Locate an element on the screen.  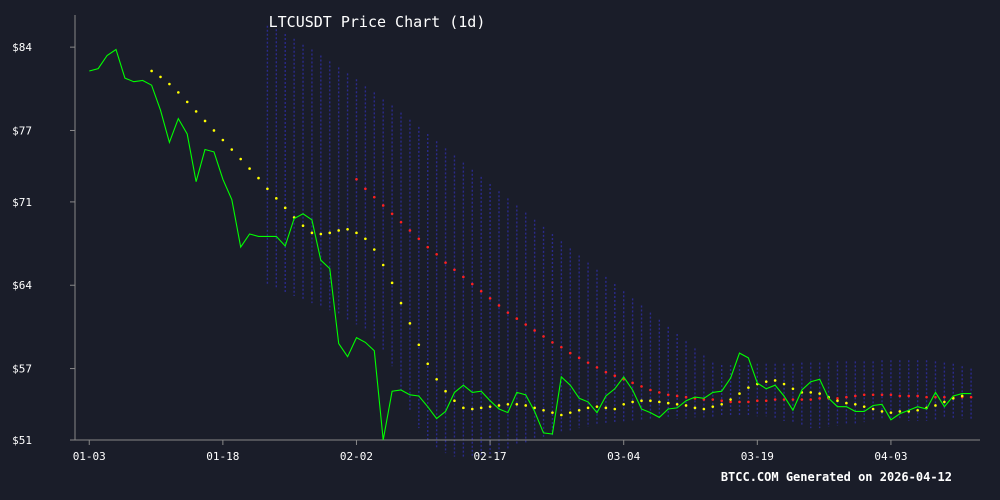
x-tick-label: 01-03 is located at coordinates (89, 456).